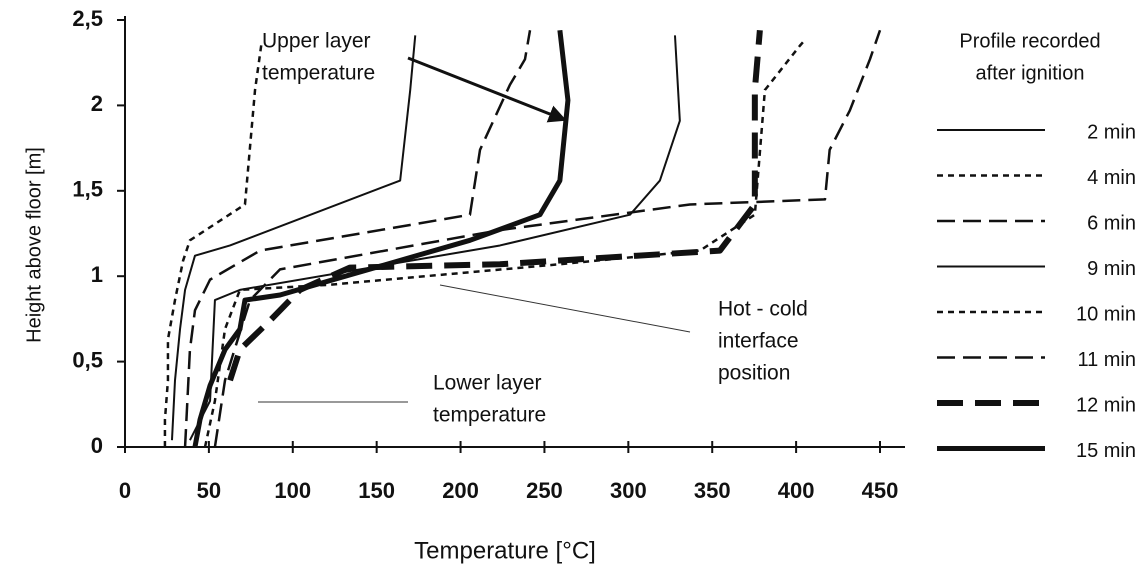 This screenshot has width=1144, height=585. I want to click on annotation: interface, so click(758, 341).